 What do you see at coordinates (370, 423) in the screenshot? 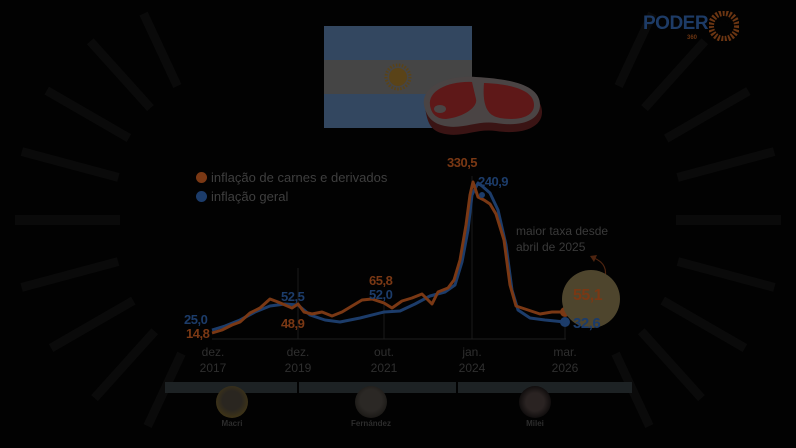
I see `president-name-fernandez: Fernández` at bounding box center [370, 423].